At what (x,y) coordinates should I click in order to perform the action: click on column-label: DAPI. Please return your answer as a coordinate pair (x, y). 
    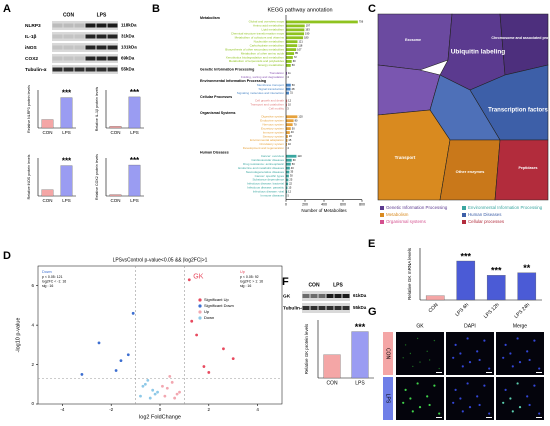
    Looking at the image, I should click on (470, 326).